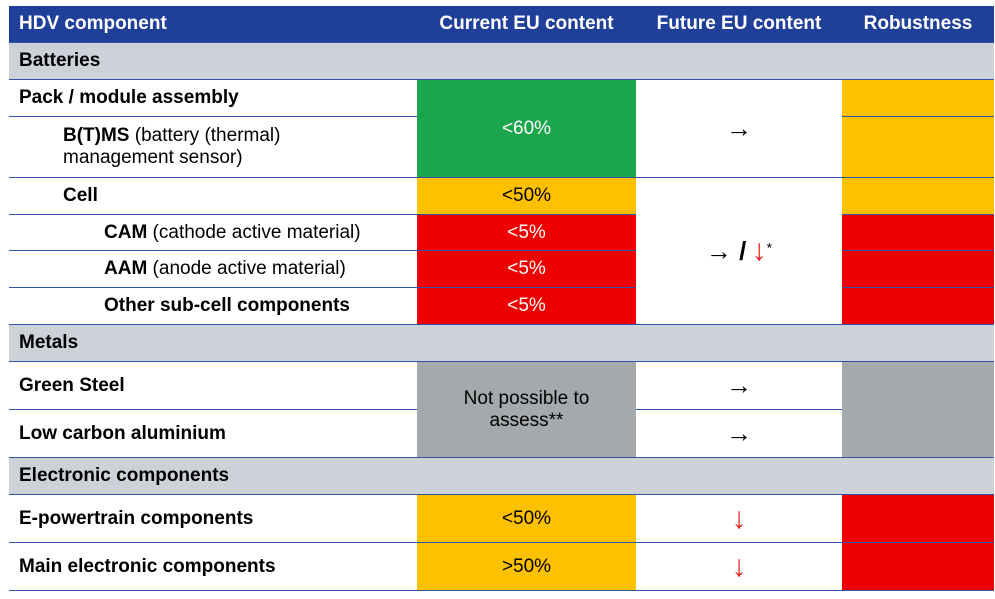  Describe the element at coordinates (526, 128) in the screenshot. I see `current-pack-btms: <60%` at that location.